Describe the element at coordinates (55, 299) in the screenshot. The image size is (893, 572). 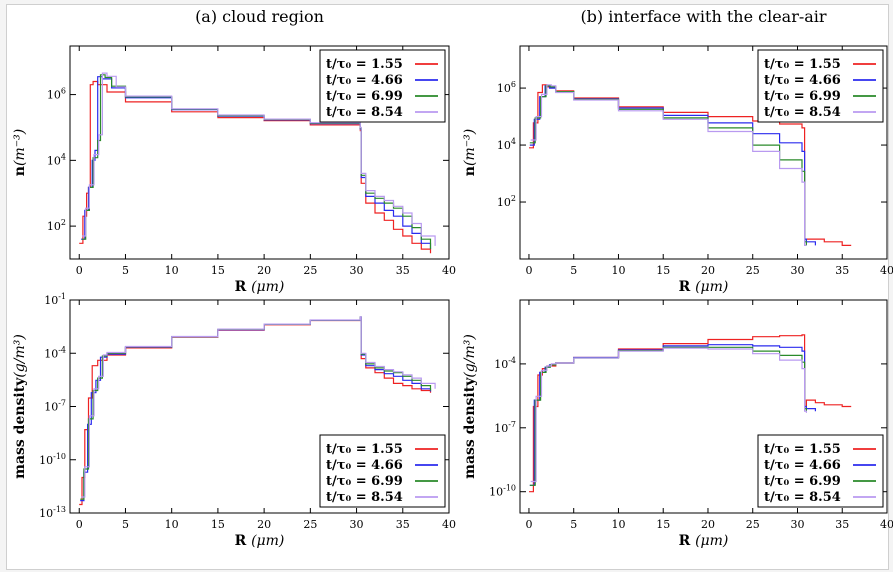
I see `y-tick-label: 10⁻¹` at that location.